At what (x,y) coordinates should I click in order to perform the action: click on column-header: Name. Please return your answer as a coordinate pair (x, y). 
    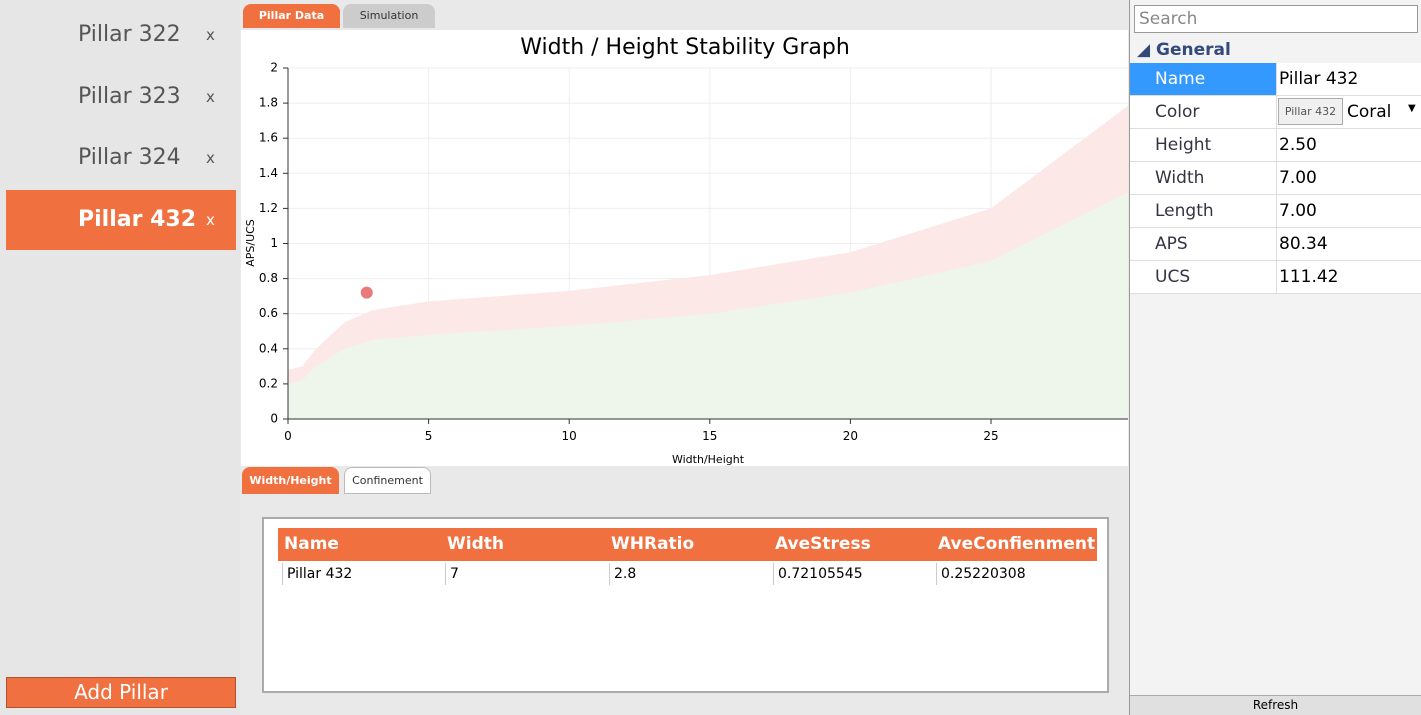
    Looking at the image, I should click on (311, 544).